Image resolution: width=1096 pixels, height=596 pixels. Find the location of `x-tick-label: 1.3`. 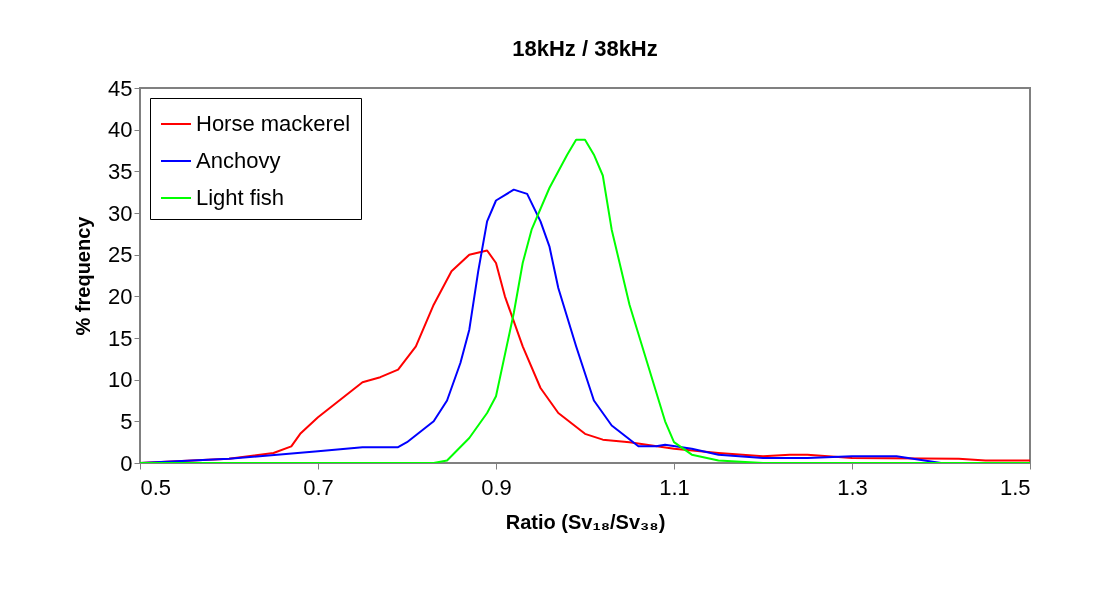

x-tick-label: 1.3 is located at coordinates (852, 487).